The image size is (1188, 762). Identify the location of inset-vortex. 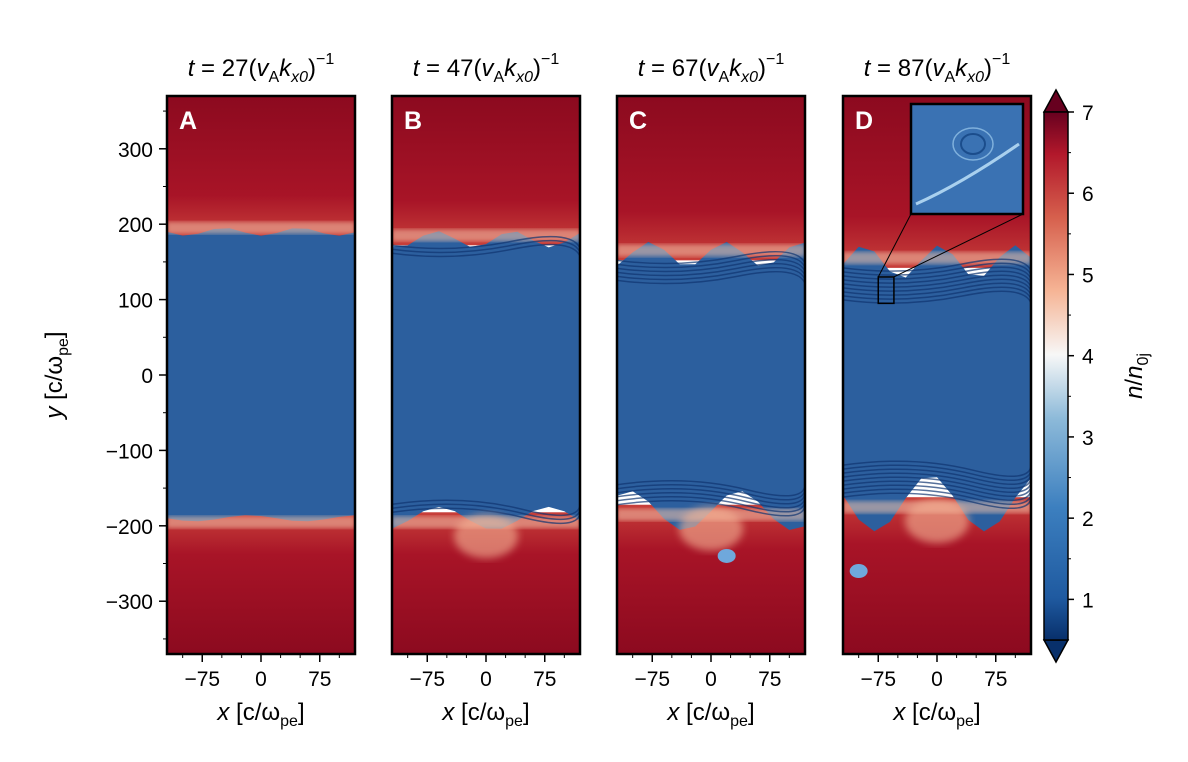
(973, 144).